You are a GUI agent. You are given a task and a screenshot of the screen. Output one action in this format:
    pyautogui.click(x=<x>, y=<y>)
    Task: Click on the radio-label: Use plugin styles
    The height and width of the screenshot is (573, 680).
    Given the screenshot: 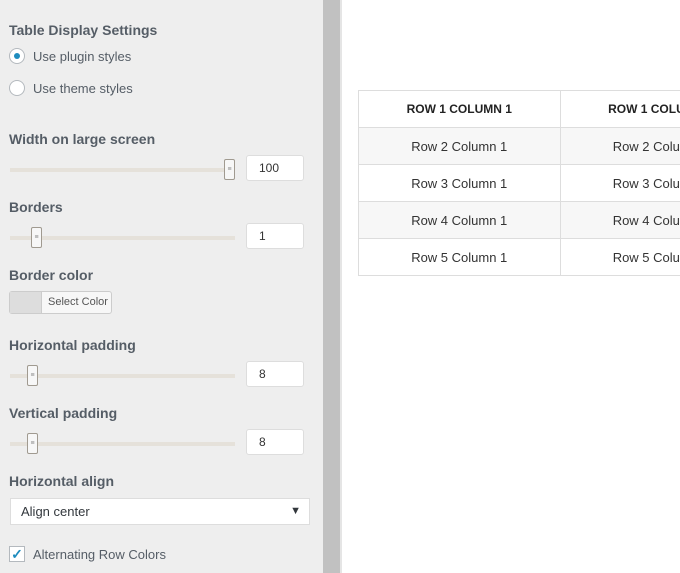 What is the action you would take?
    pyautogui.click(x=82, y=56)
    